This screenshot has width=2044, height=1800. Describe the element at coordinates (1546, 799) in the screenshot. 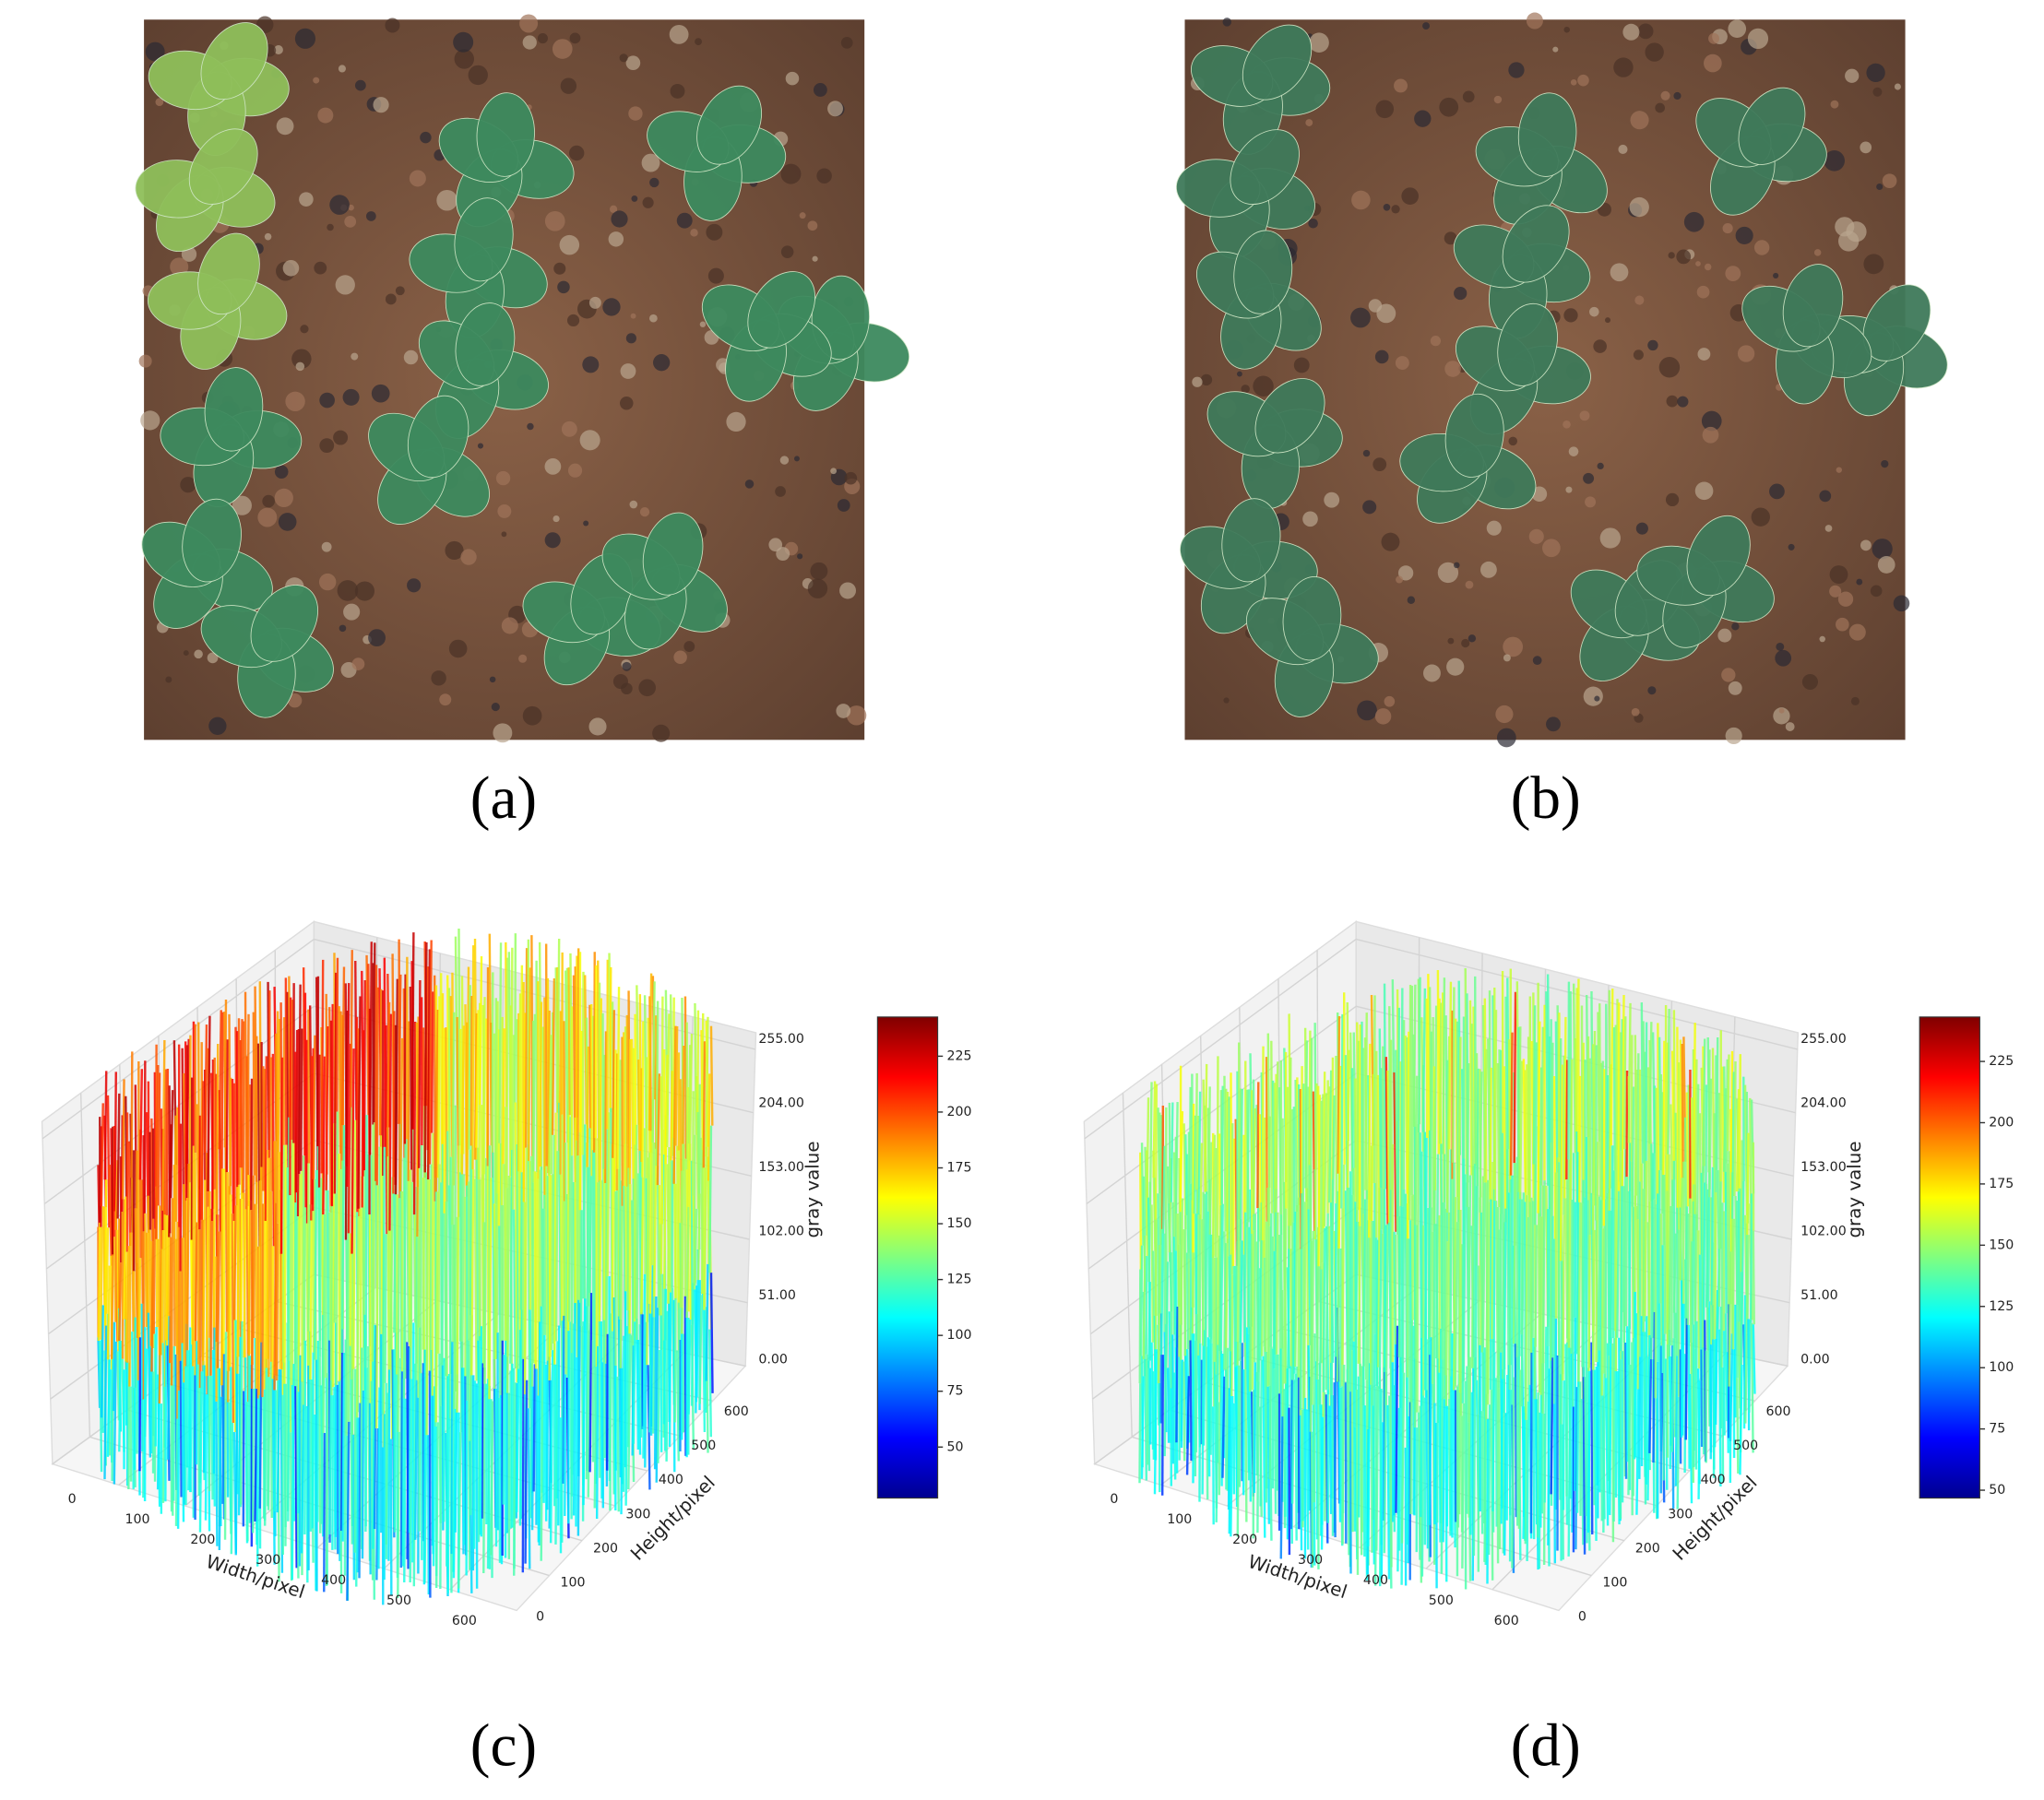

I see `panel-label: (b)` at that location.